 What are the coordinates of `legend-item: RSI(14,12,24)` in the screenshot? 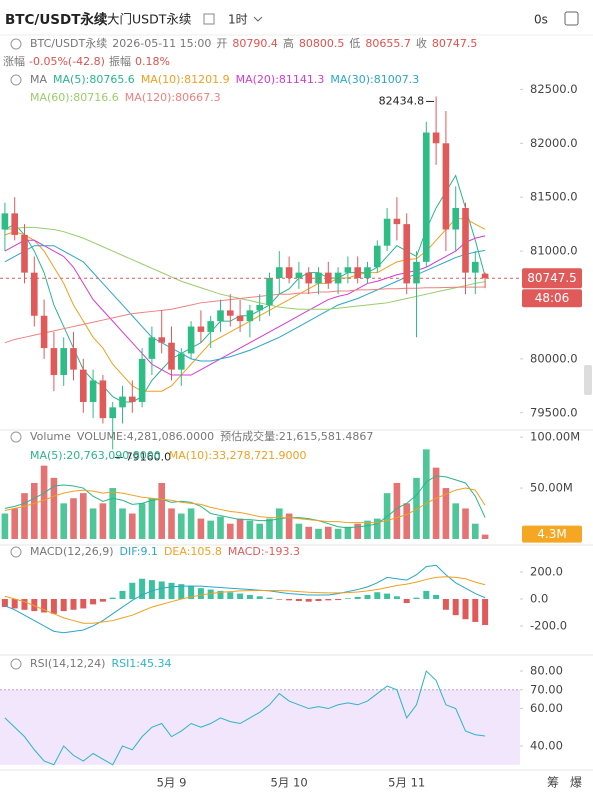 It's located at (67, 663).